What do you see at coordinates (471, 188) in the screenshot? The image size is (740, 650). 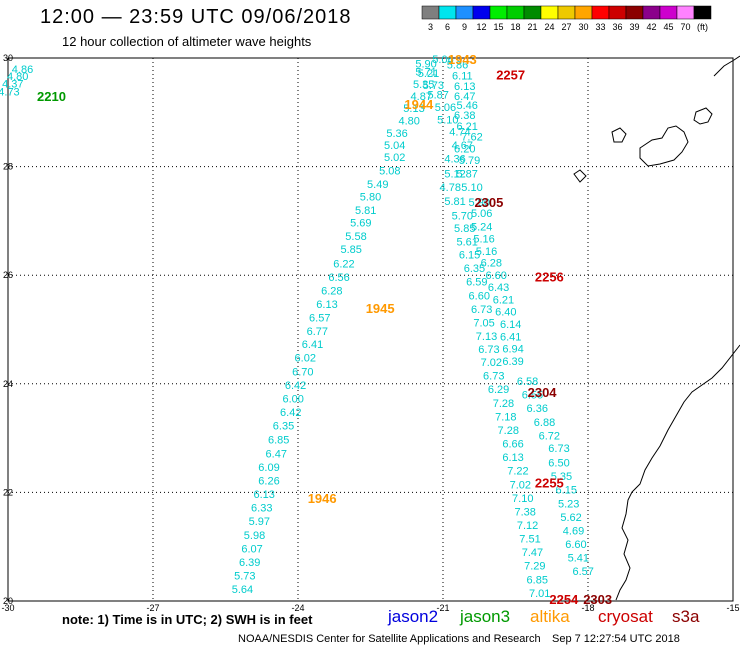 I see `wave-height-value: 5.10` at bounding box center [471, 188].